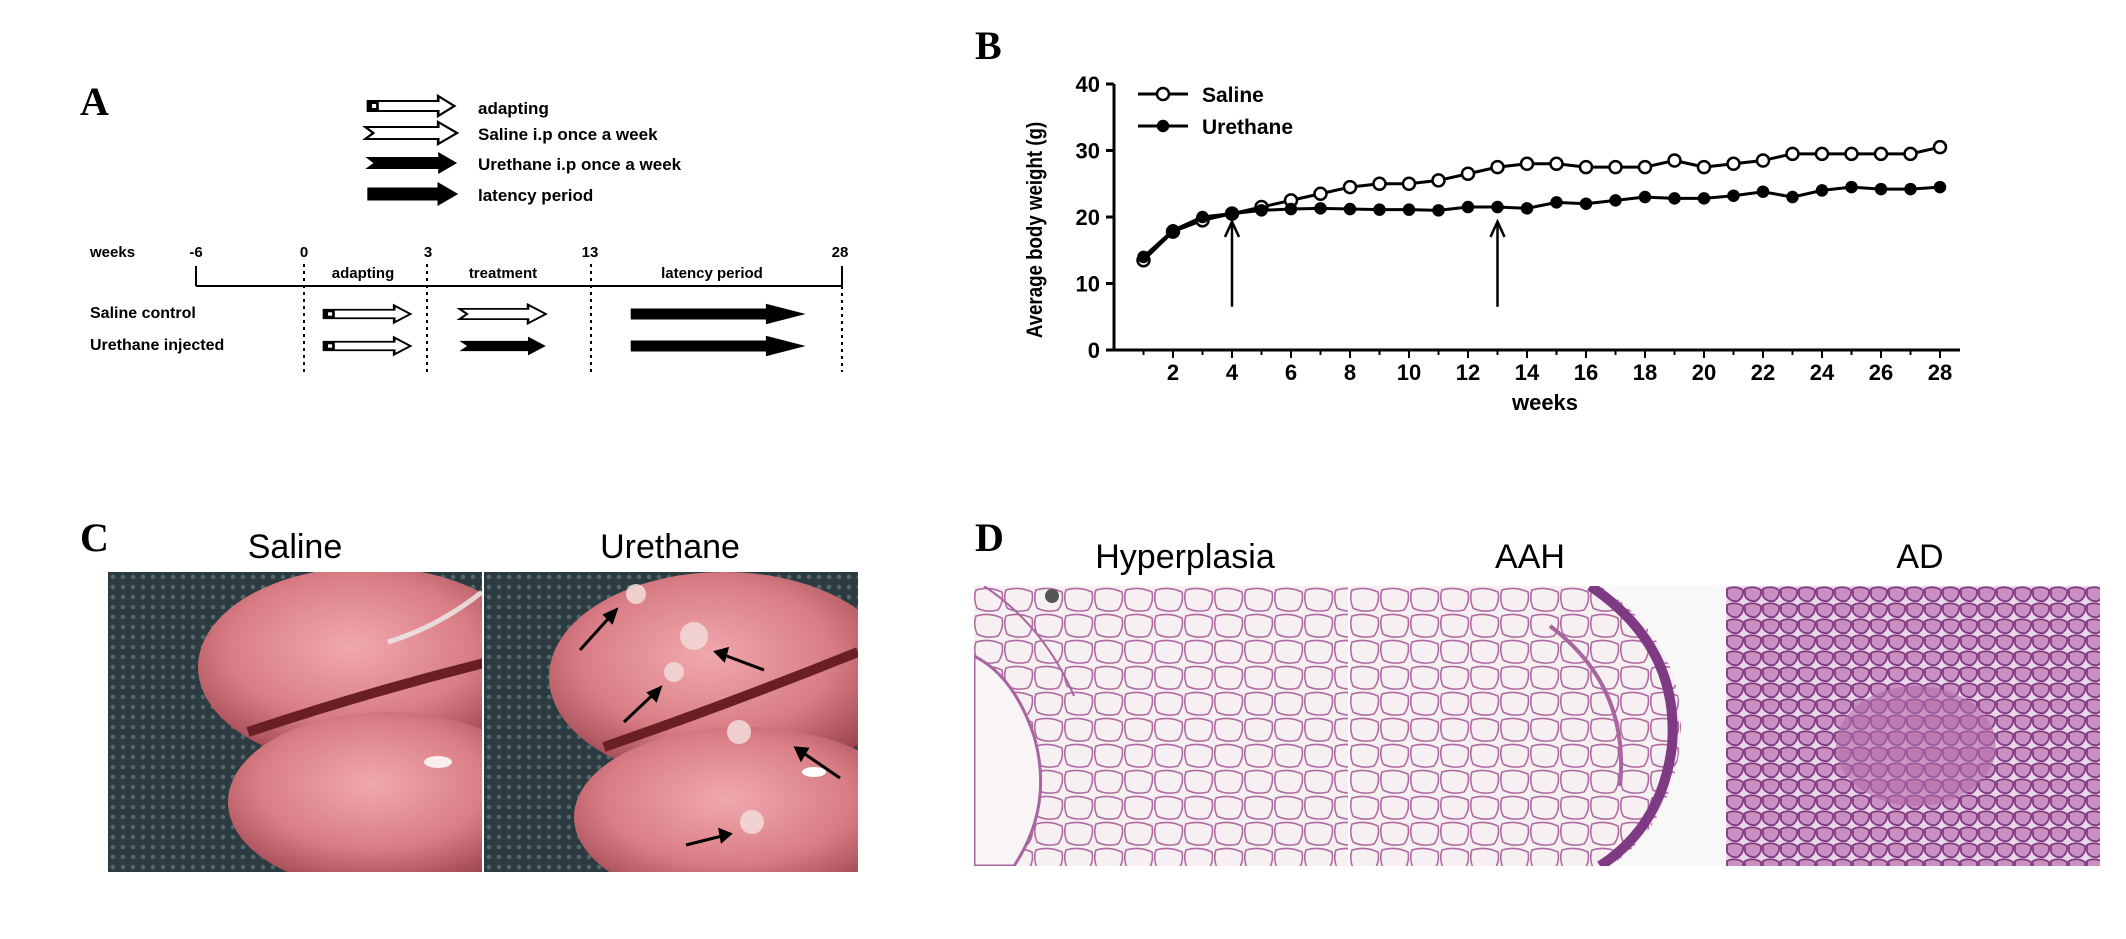  Describe the element at coordinates (1232, 372) in the screenshot. I see `x-tick-label: 4` at that location.